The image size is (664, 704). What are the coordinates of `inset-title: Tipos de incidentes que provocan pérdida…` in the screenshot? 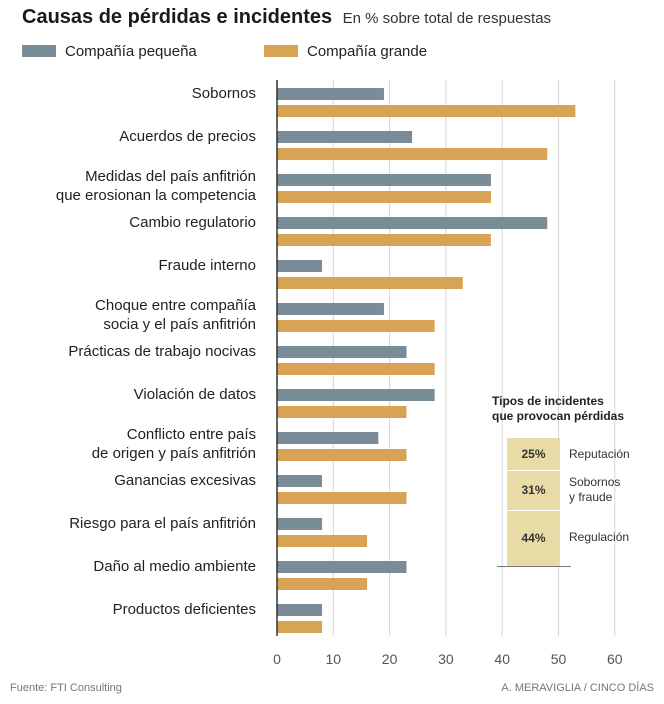 It's located at (558, 409).